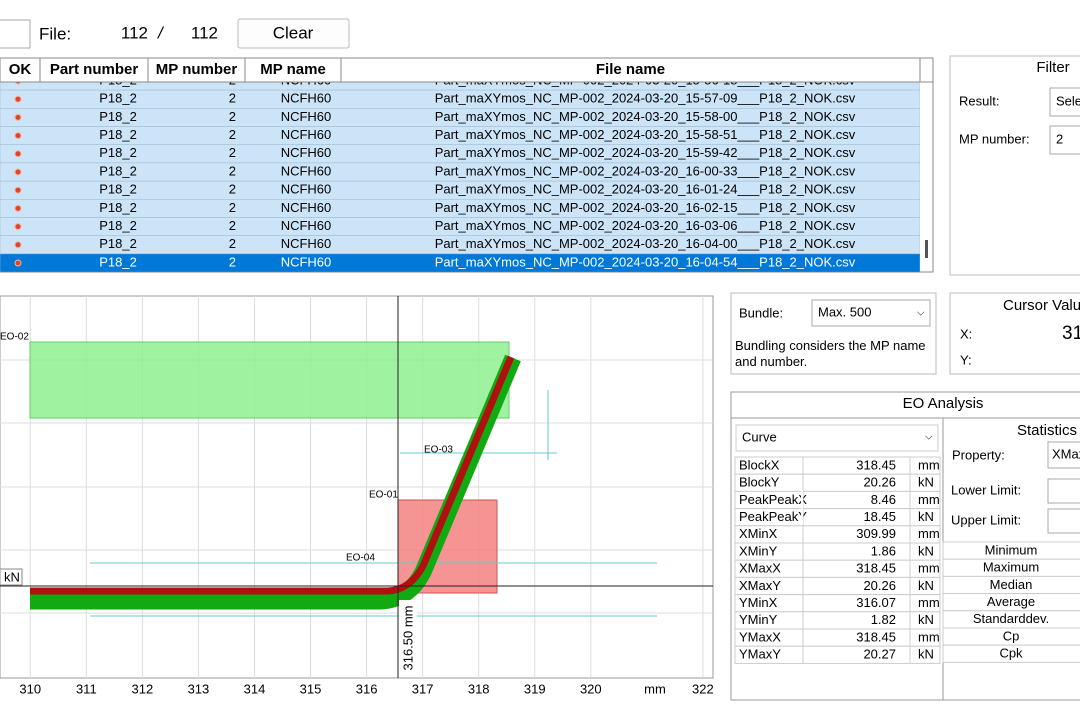 The width and height of the screenshot is (1080, 725). What do you see at coordinates (255, 688) in the screenshot?
I see `x-tick-label: 314` at bounding box center [255, 688].